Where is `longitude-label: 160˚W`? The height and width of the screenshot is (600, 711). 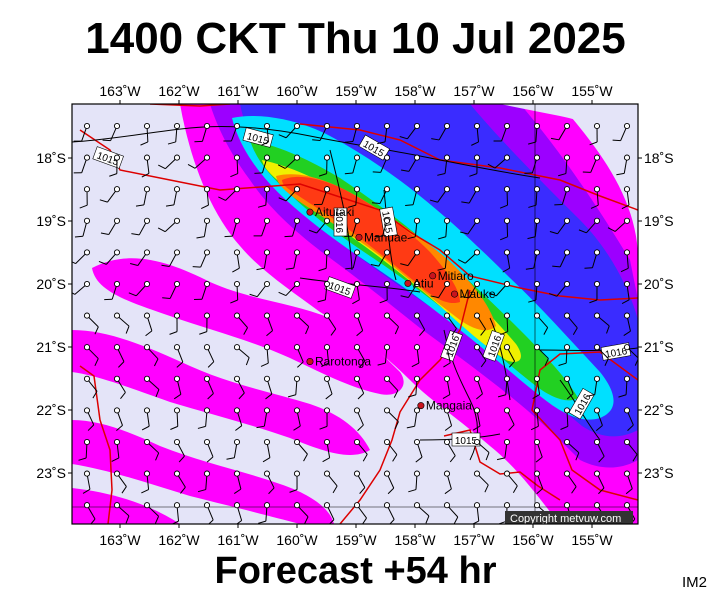 longitude-label: 160˚W is located at coordinates (297, 540).